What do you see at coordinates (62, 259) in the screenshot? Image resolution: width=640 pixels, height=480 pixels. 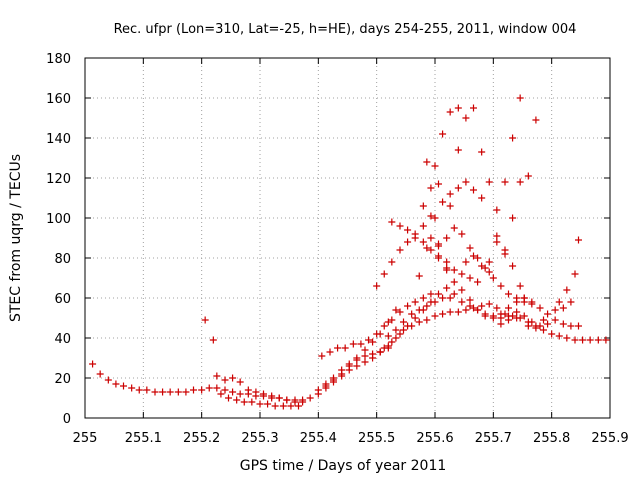 I see `y-tick-label: 80` at bounding box center [62, 259].